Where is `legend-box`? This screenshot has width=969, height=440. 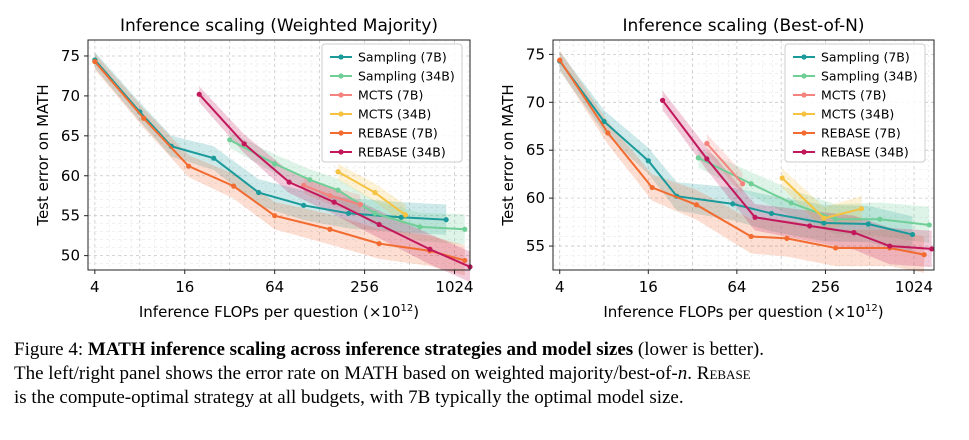 legend-box is located at coordinates (855, 103).